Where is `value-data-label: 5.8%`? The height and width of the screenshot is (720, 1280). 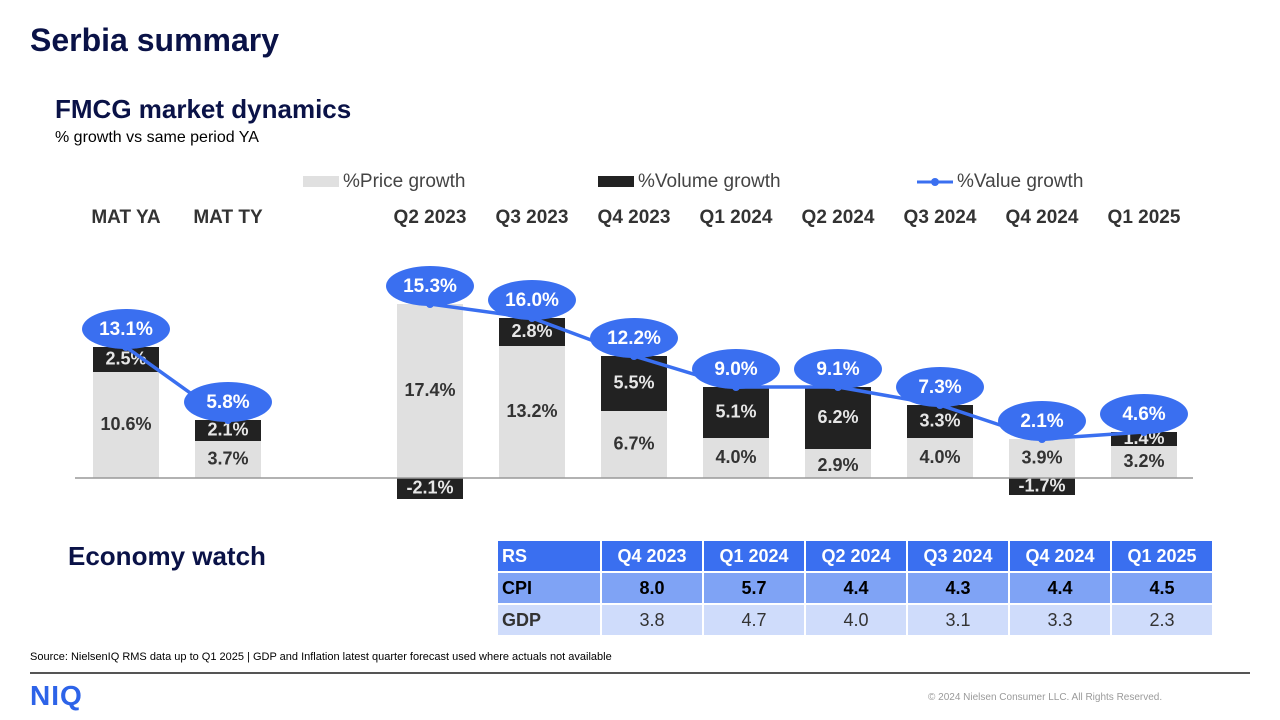 value-data-label: 5.8% is located at coordinates (227, 402).